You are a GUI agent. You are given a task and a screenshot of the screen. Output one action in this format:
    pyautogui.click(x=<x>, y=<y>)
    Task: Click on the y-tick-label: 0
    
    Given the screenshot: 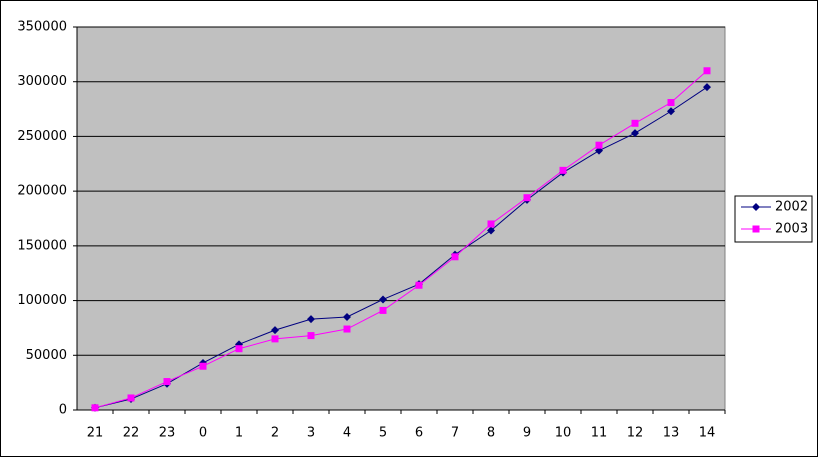 What is the action you would take?
    pyautogui.click(x=63, y=410)
    